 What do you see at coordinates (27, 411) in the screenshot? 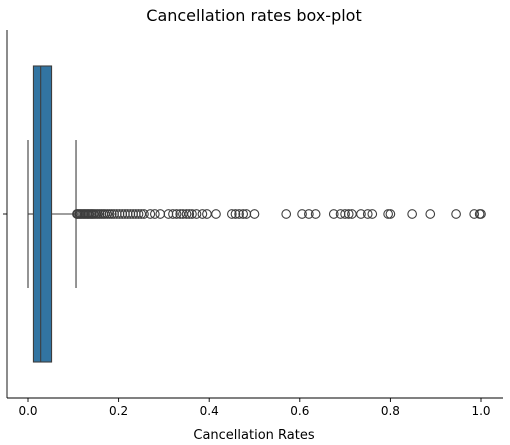
I see `x-tick-label: 0.0` at bounding box center [27, 411].